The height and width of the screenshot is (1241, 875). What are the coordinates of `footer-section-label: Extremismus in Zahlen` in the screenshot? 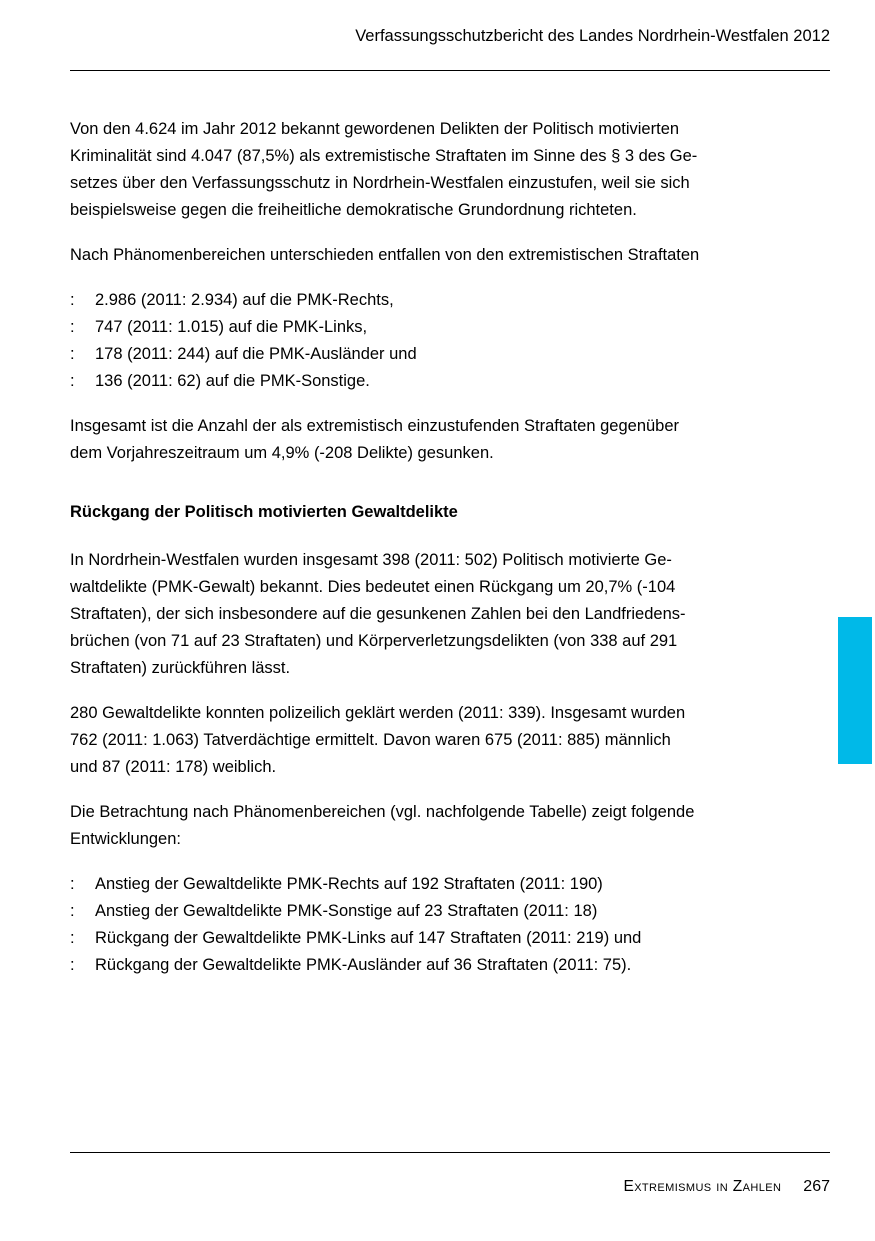 It's located at (702, 1186).